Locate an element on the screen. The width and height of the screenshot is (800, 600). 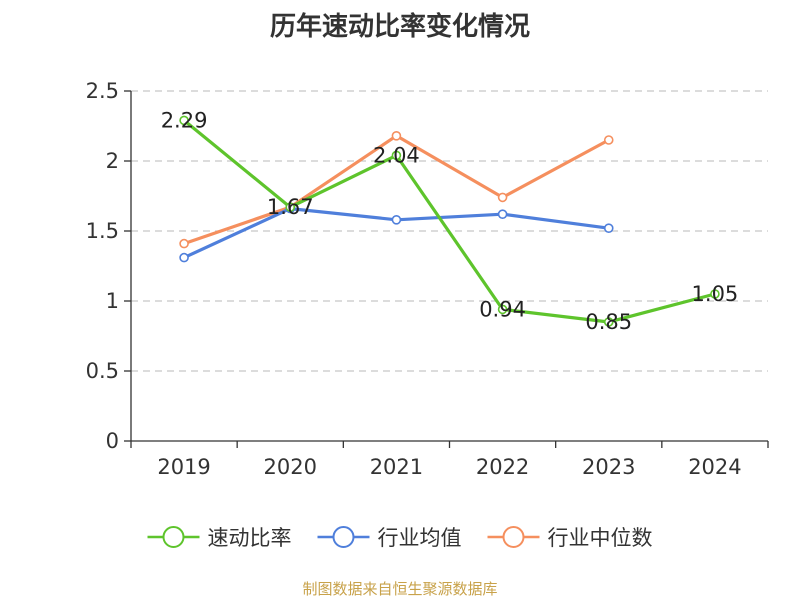
x-tick-label: 2021 is located at coordinates (396, 467).